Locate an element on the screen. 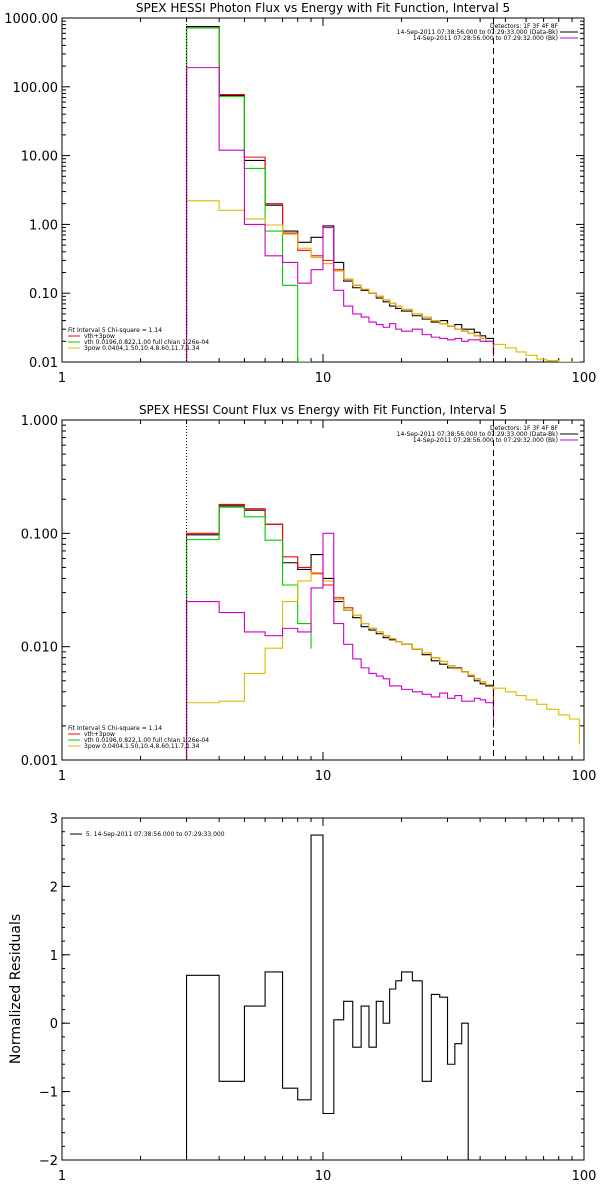 The image size is (600, 1200). y-axis-label: Normalized Residuals is located at coordinates (16, 989).